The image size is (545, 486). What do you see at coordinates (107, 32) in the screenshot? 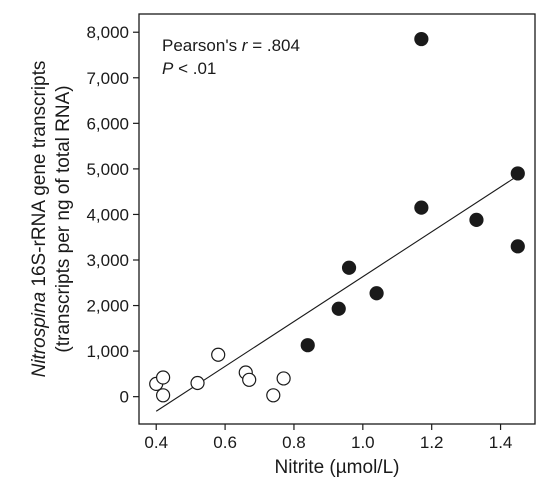
I see `y-tick-label: 8,000` at bounding box center [107, 32].